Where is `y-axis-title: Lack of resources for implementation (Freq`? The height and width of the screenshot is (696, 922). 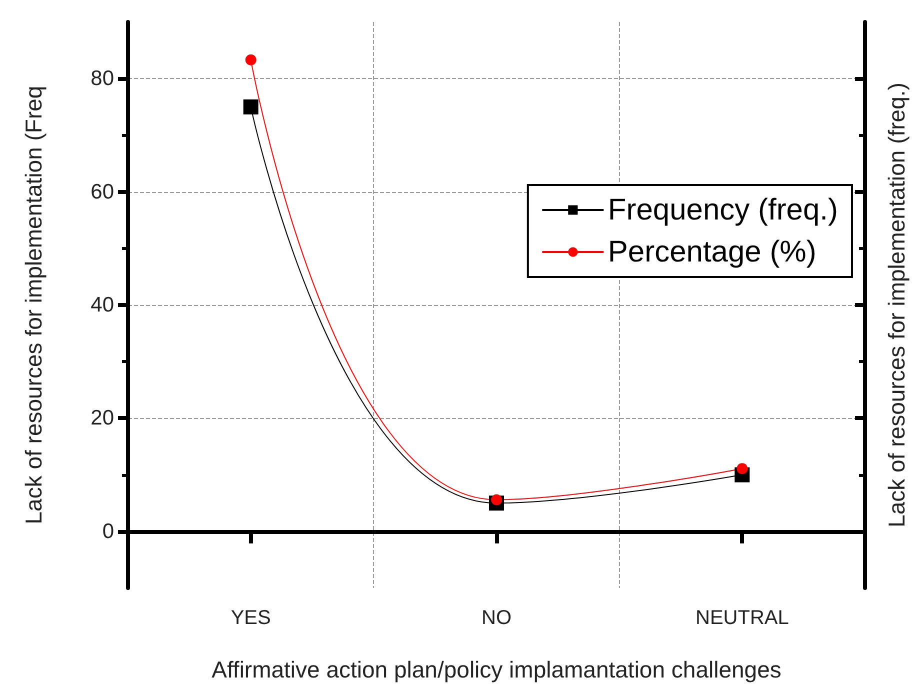 y-axis-title: Lack of resources for implementation (Freq is located at coordinates (33, 305).